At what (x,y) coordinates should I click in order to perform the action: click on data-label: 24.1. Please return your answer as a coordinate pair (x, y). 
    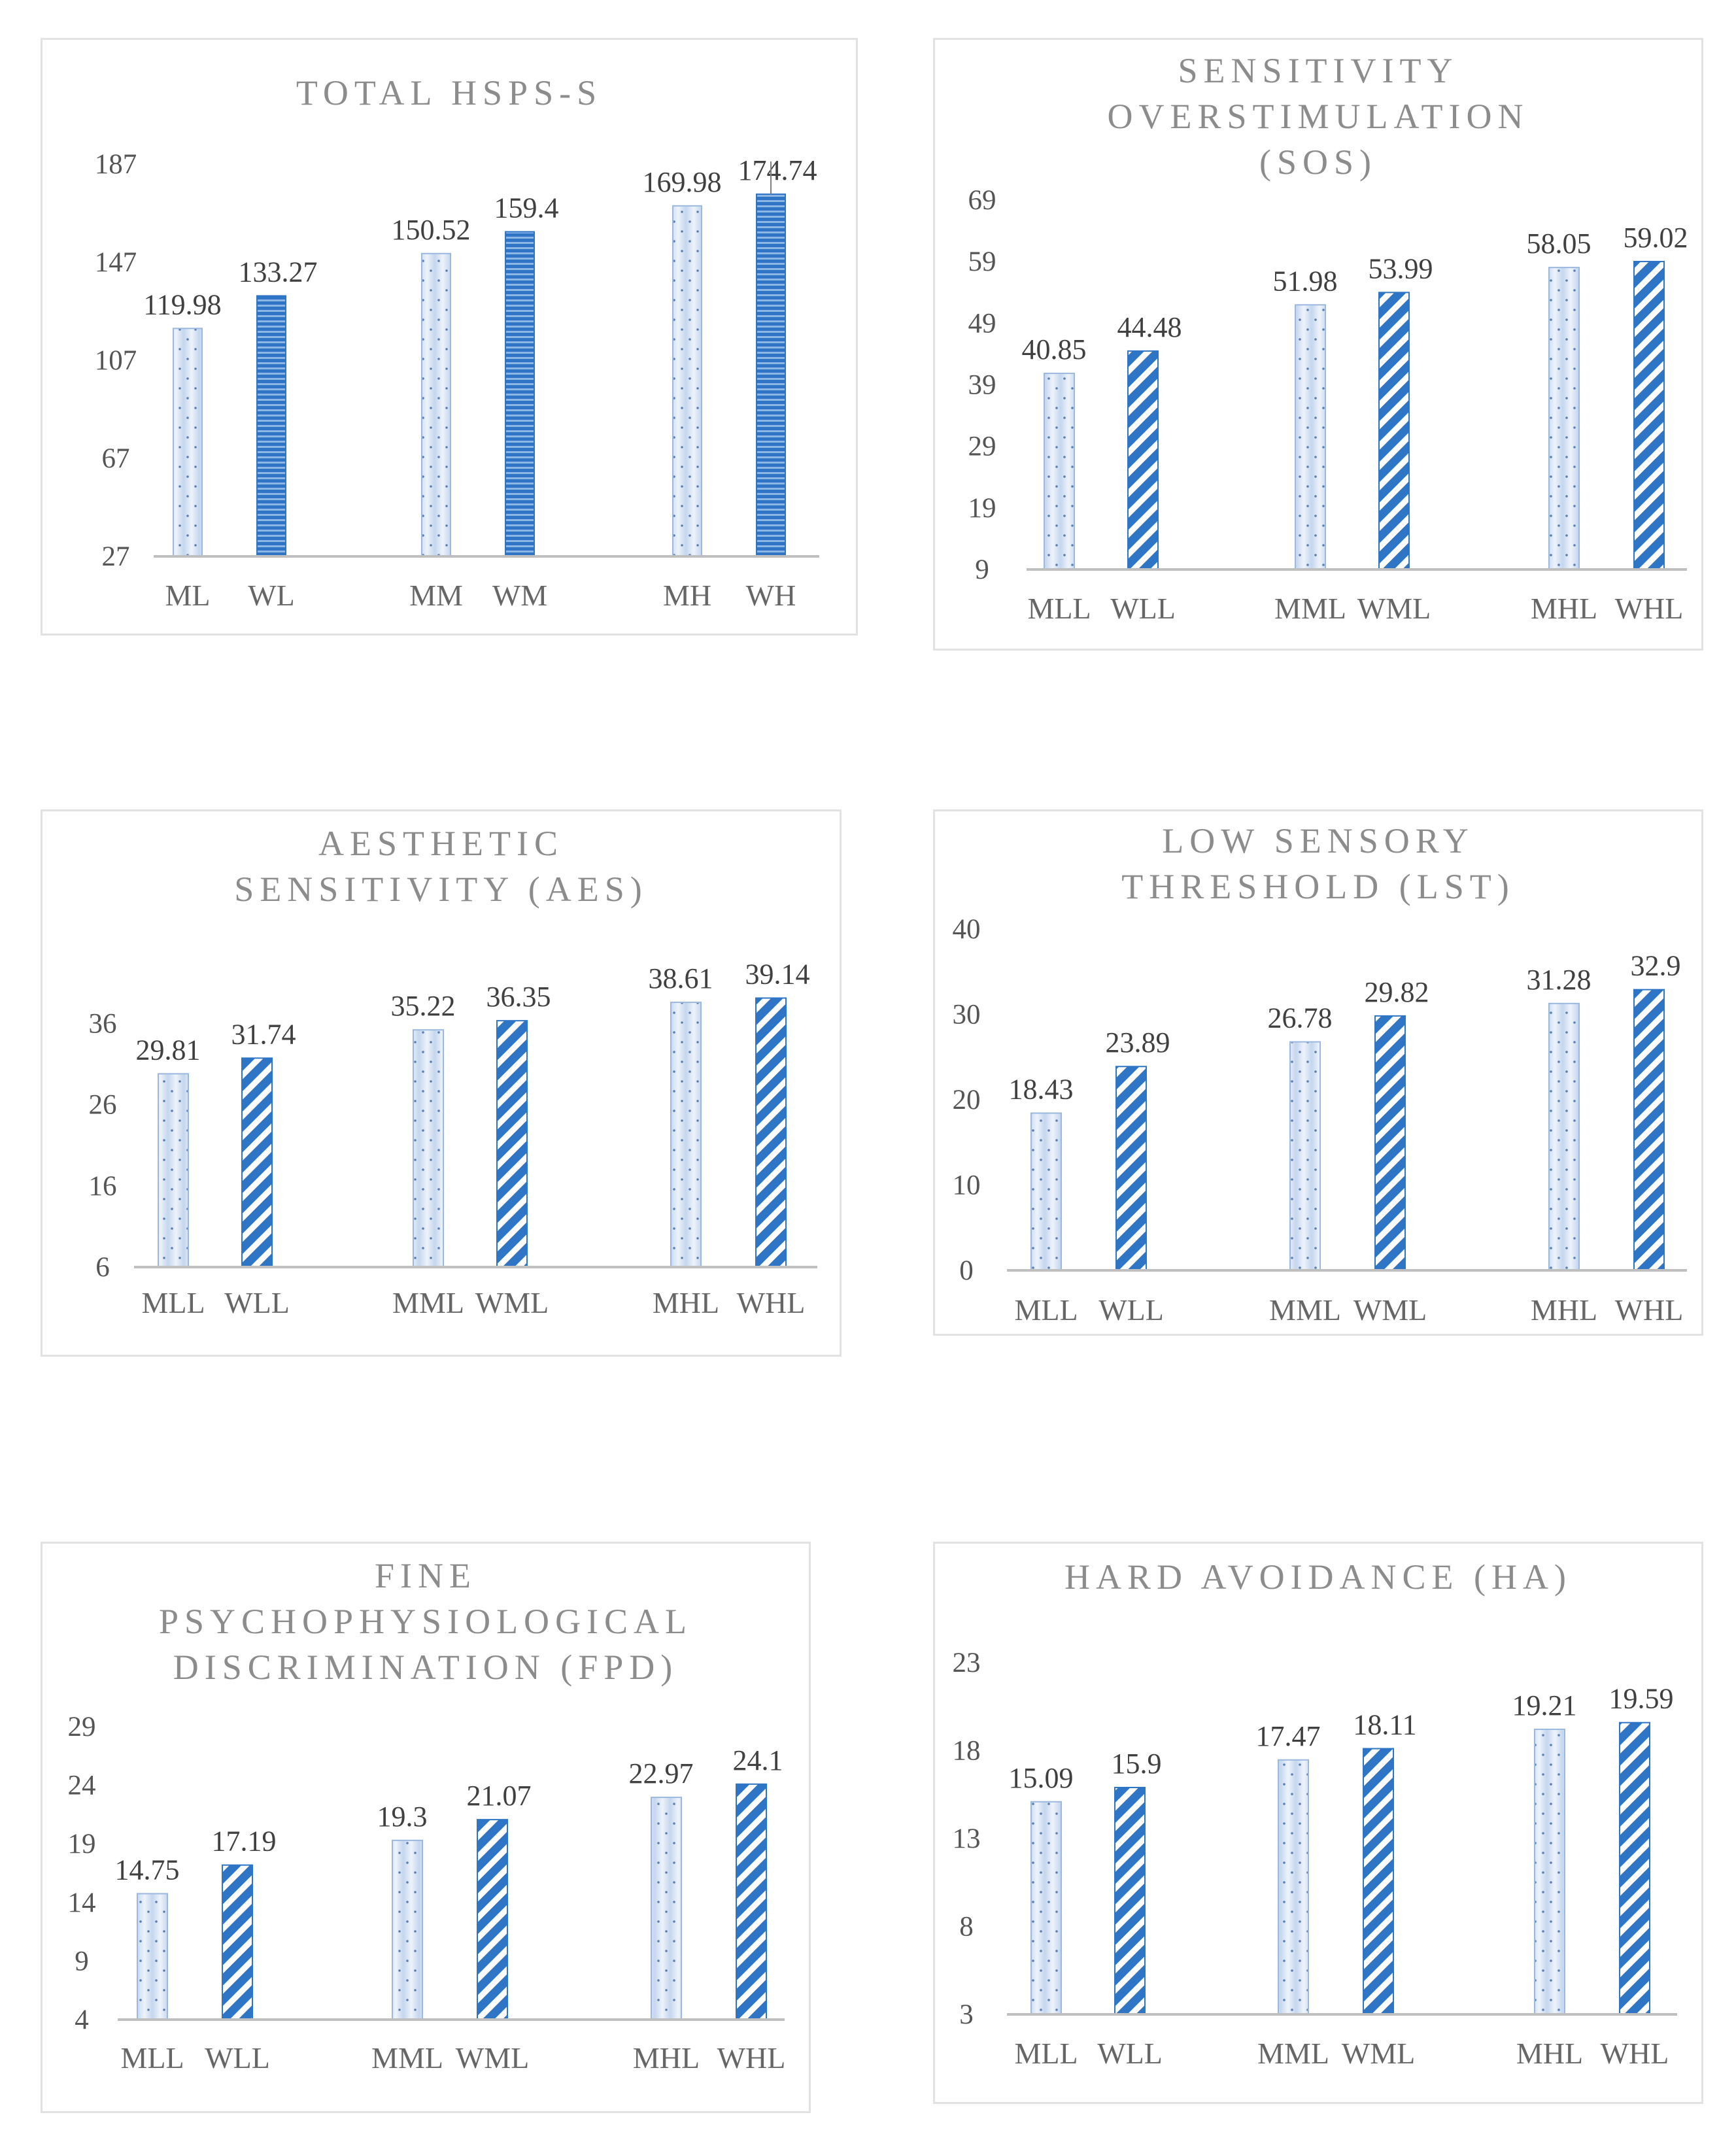
    Looking at the image, I should click on (758, 1760).